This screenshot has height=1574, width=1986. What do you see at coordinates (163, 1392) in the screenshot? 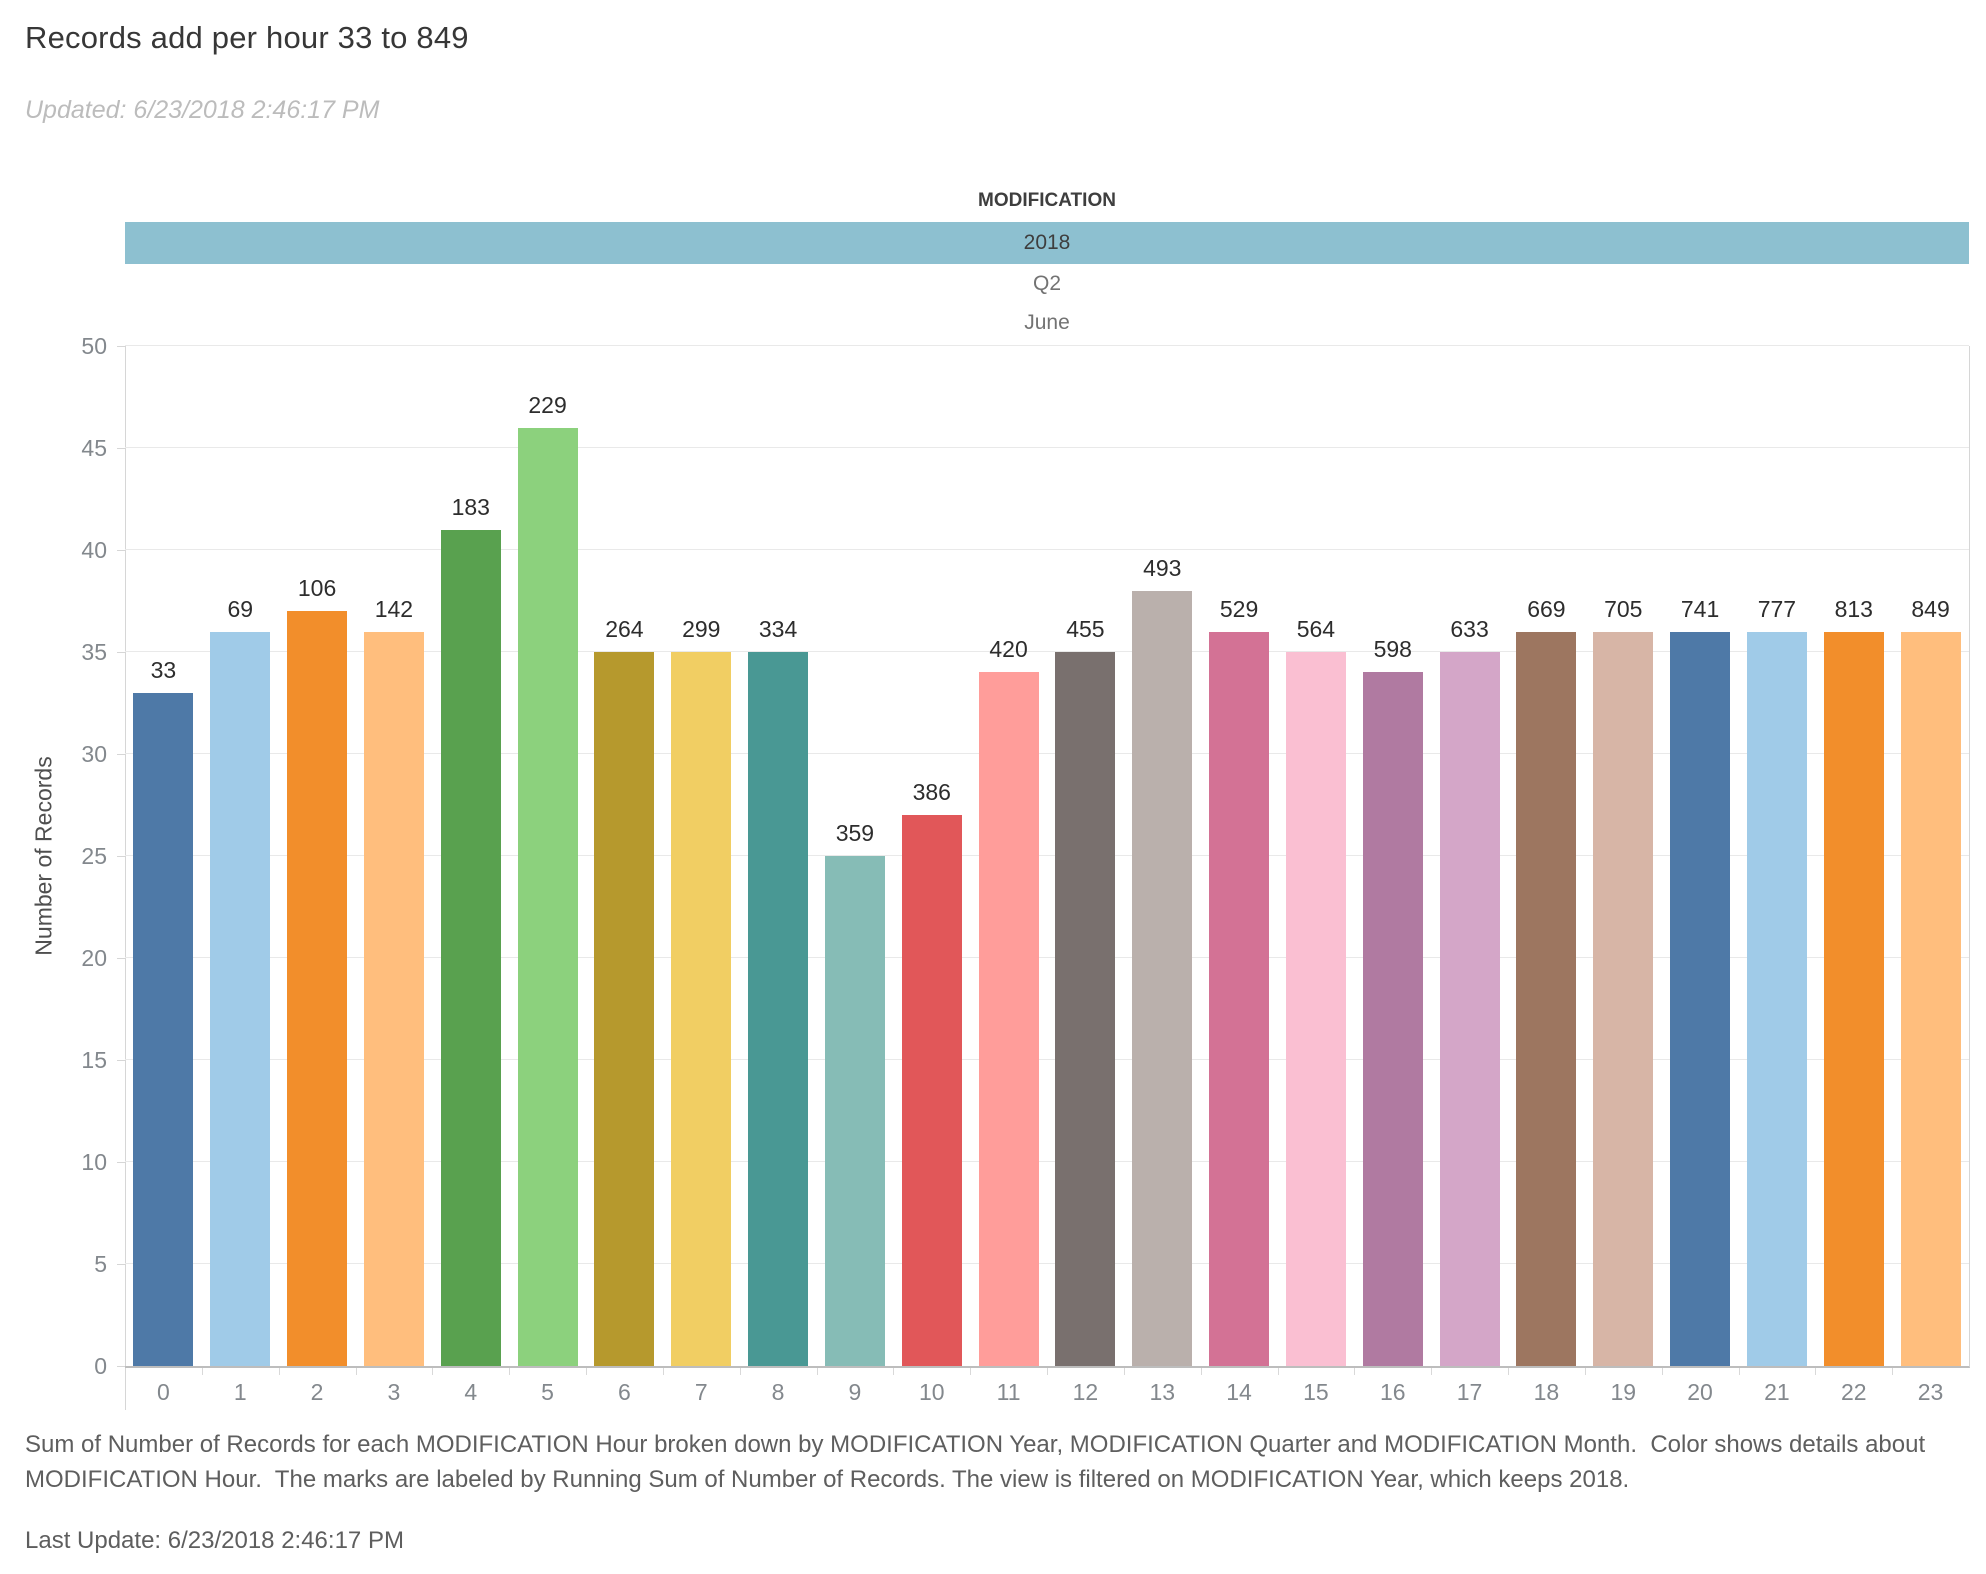
I see `x-tick-label: 0` at bounding box center [163, 1392].